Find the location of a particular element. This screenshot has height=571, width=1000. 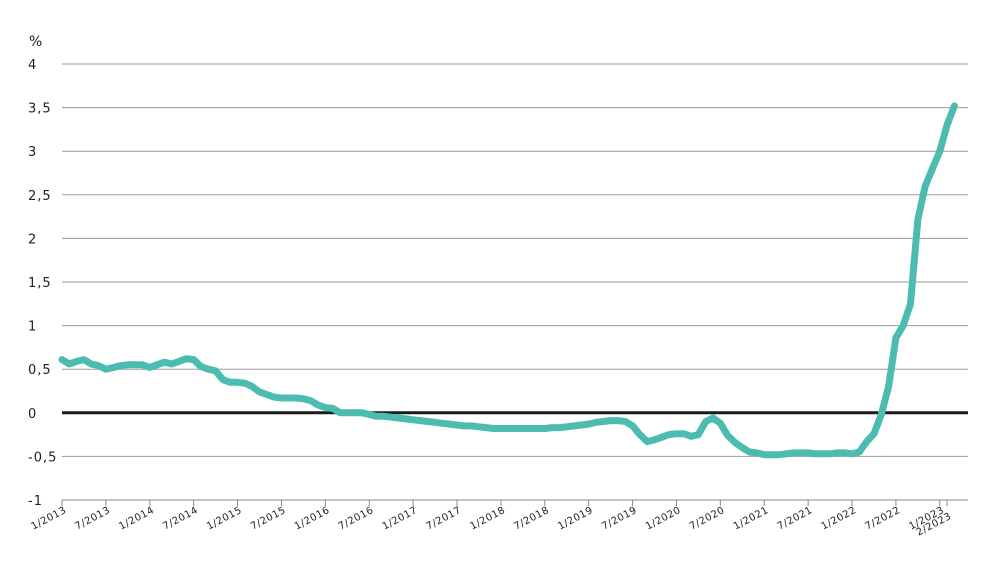

x-tick-label: 1/2019 is located at coordinates (575, 519).